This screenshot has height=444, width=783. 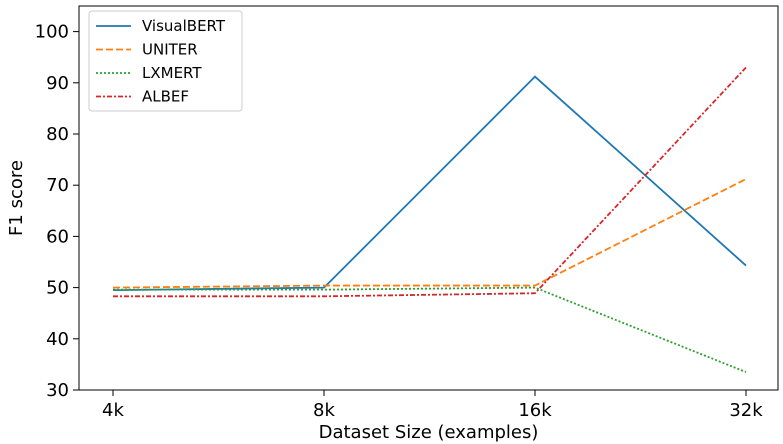 I want to click on y-tick-label: 30, so click(x=57, y=390).